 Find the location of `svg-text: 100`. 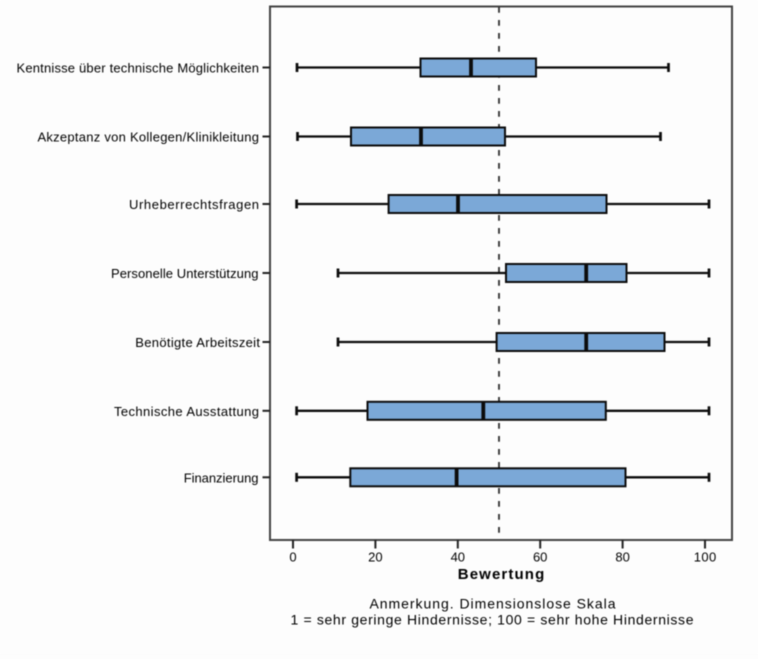

svg-text: 100 is located at coordinates (705, 557).